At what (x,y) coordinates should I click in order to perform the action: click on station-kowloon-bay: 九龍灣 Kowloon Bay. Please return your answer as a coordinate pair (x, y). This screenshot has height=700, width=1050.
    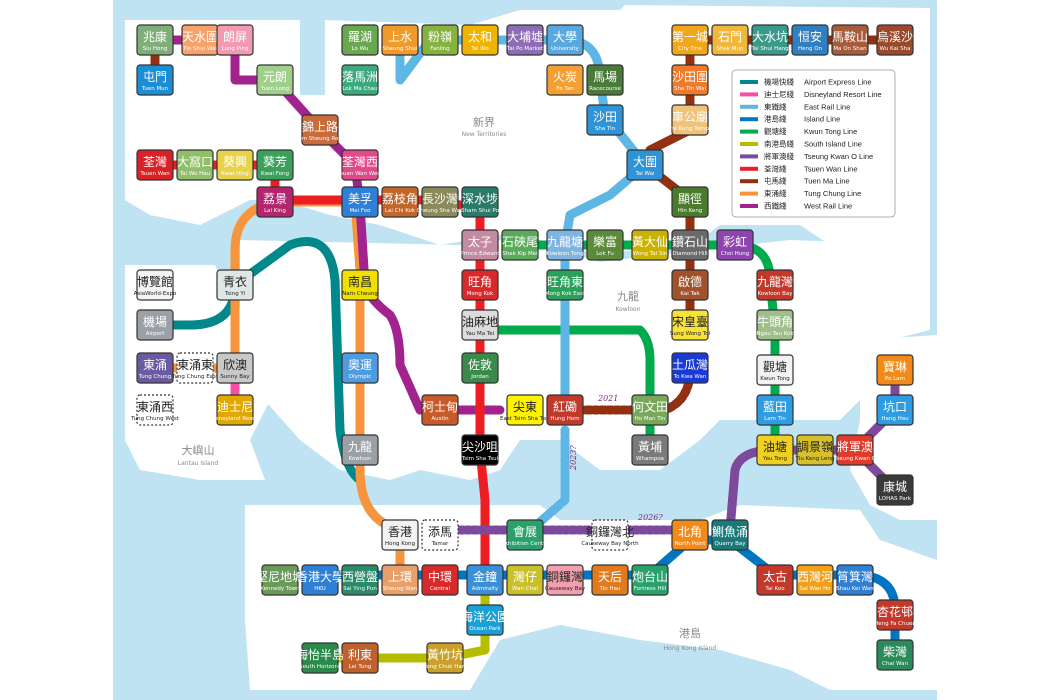
    Looking at the image, I should click on (775, 285).